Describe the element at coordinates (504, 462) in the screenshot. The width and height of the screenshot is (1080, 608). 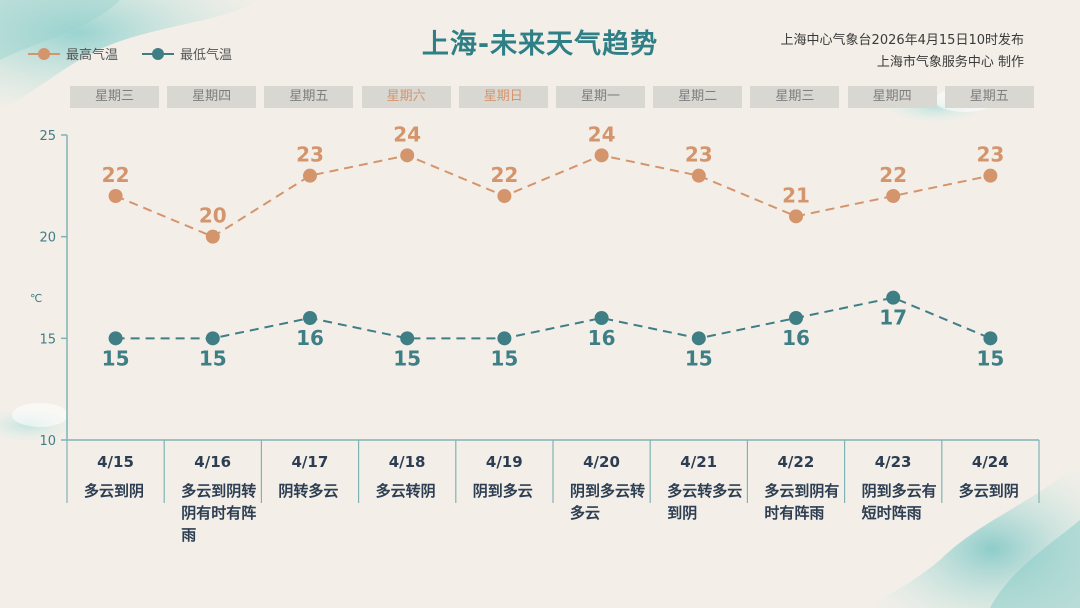
I see `date-label: 4/19` at that location.